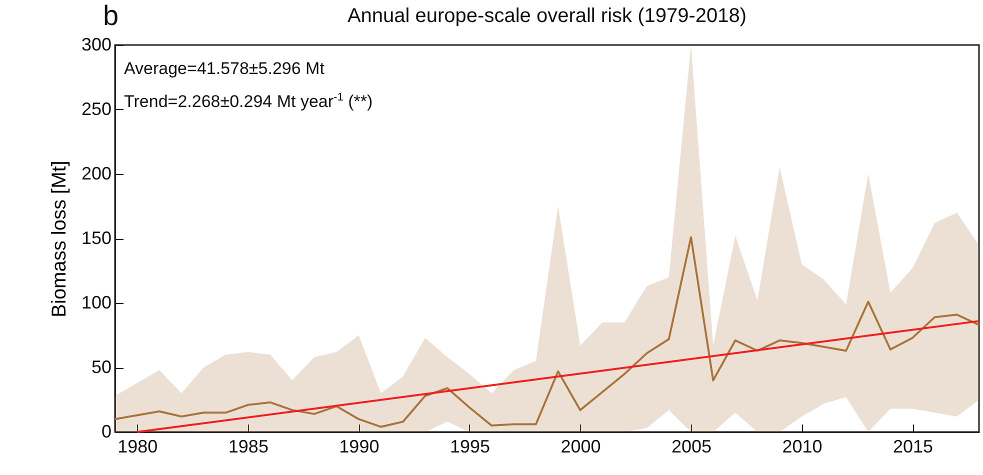  I want to click on y-tick-label: 100, so click(96, 302).